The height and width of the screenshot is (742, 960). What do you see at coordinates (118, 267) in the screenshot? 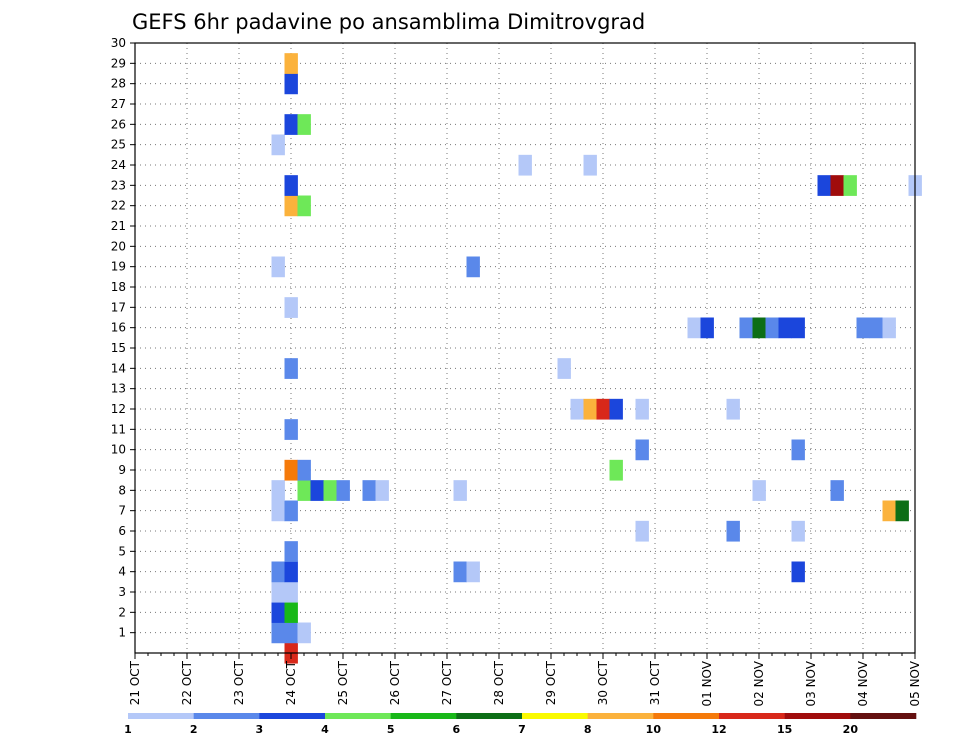
I see `y-tick-label: 19` at bounding box center [118, 267].